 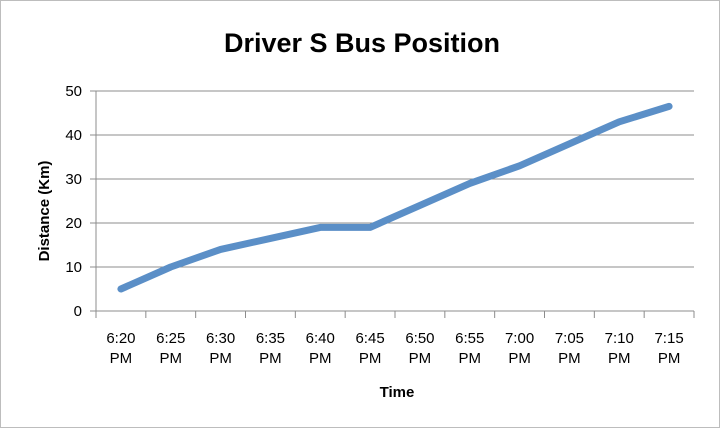 I want to click on x-tick-label: 7:00 PM, so click(x=519, y=348).